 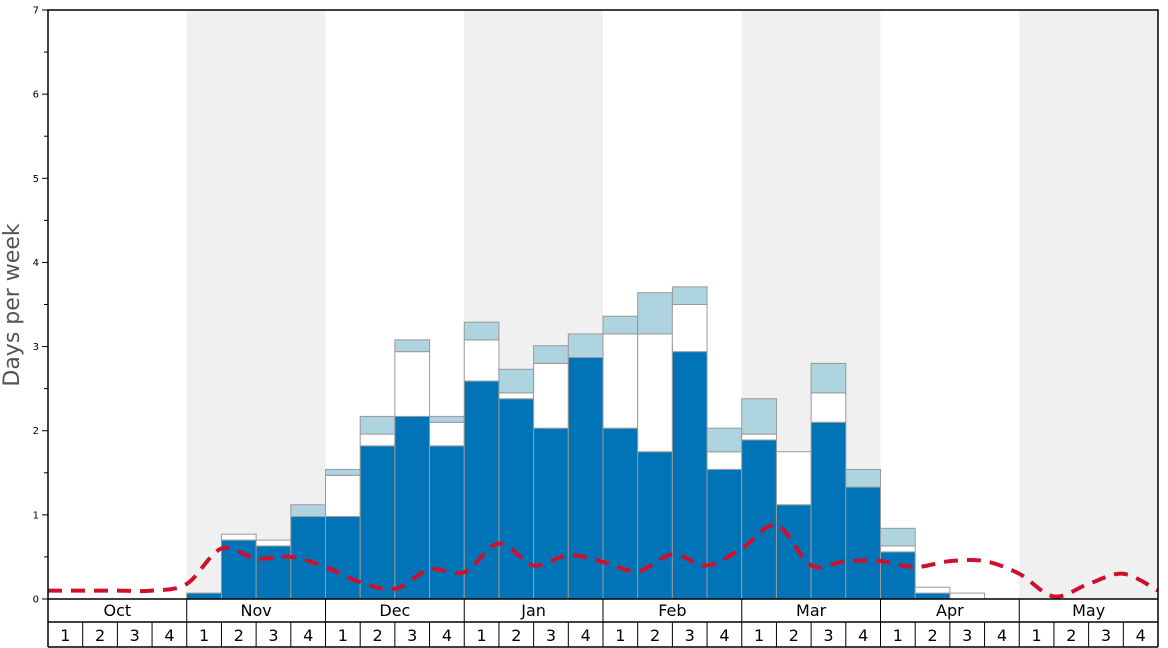 What do you see at coordinates (256, 610) in the screenshot?
I see `month-label: Nov` at bounding box center [256, 610].